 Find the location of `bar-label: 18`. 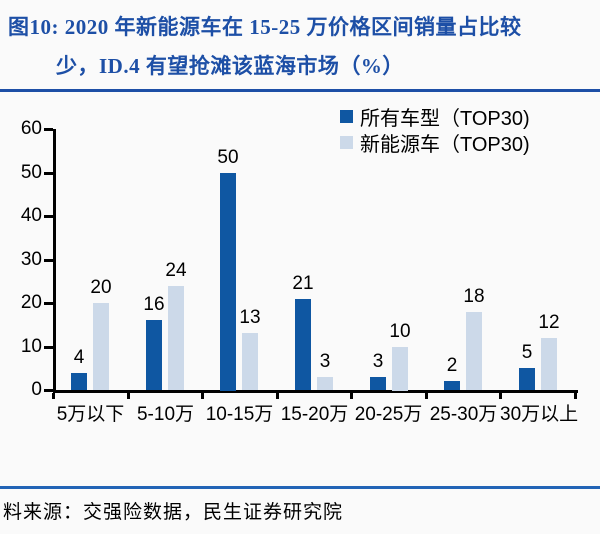

bar-label: 18 is located at coordinates (474, 296).